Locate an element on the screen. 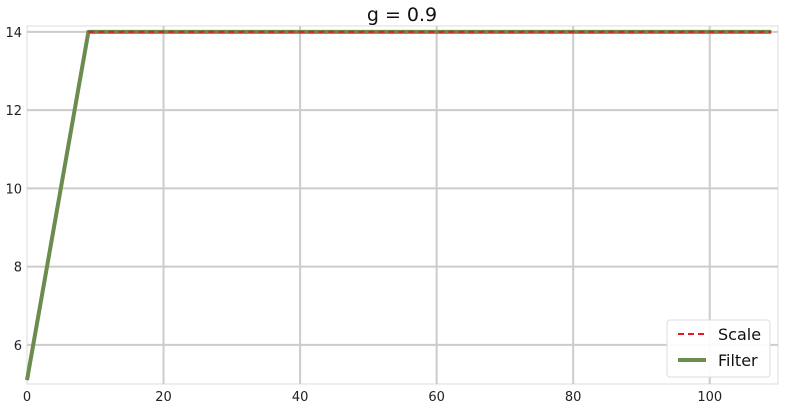 This screenshot has height=410, width=785. x-tick-label: 40 is located at coordinates (300, 397).